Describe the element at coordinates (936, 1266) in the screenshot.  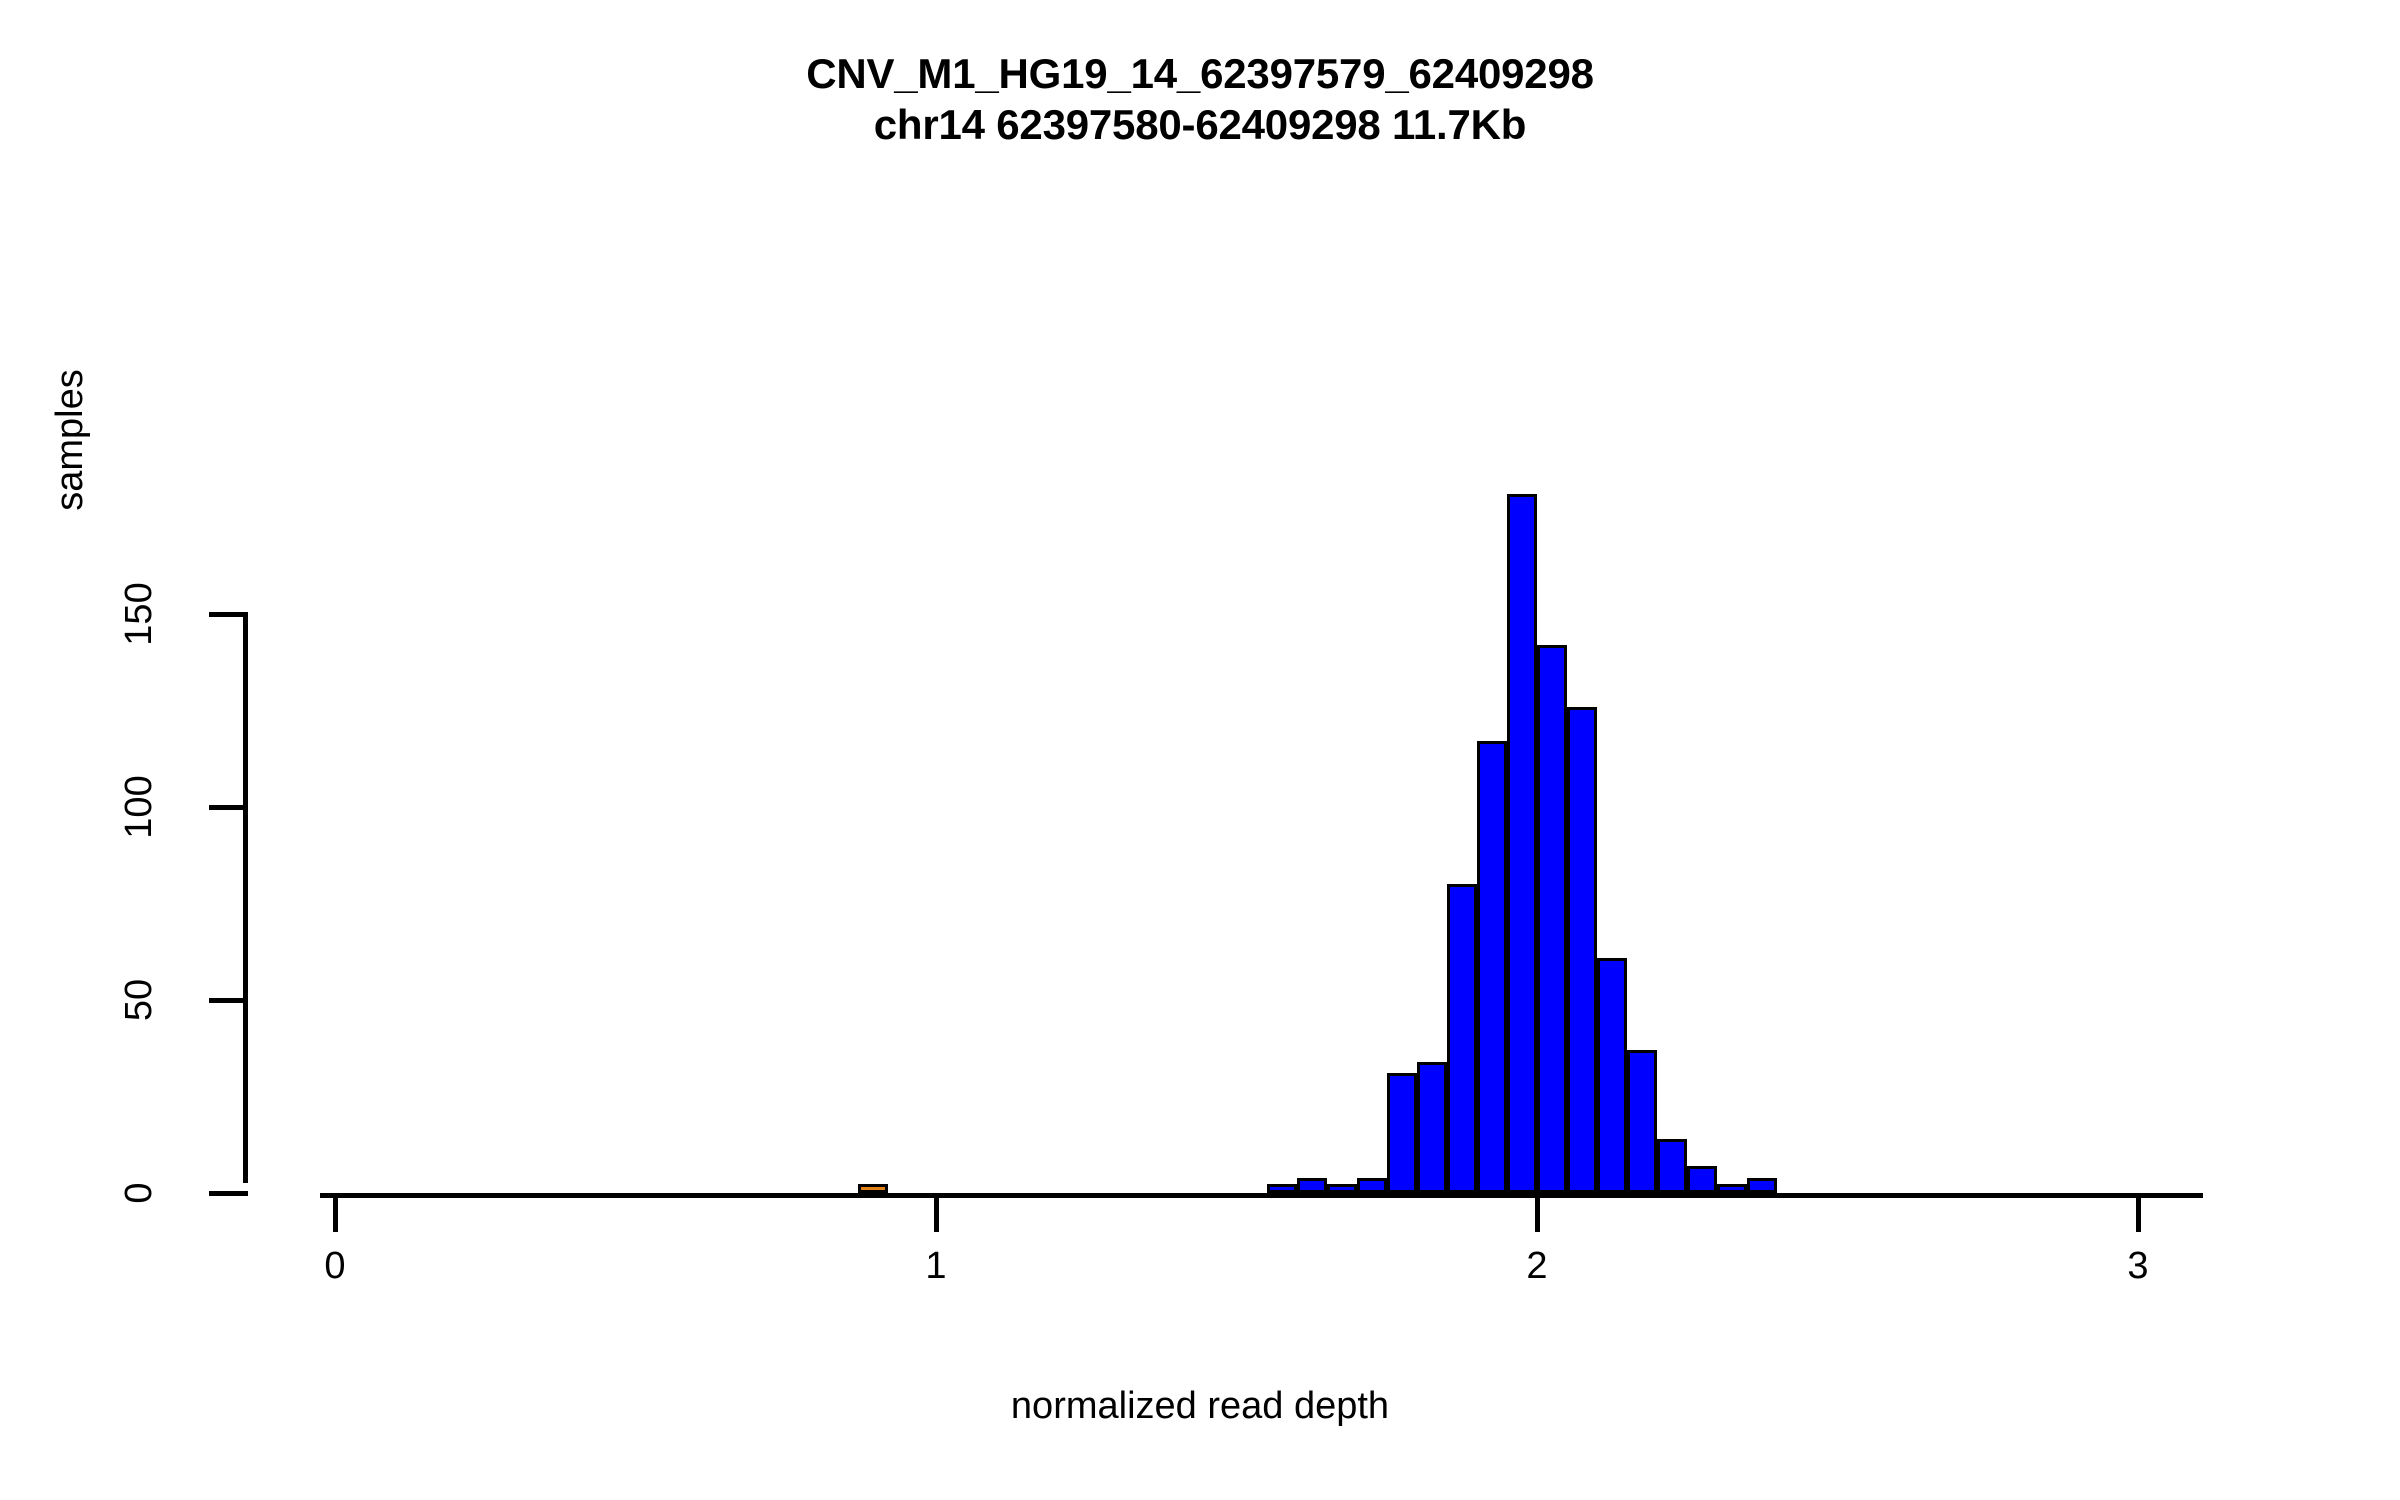
I see `x-tick-label-1: 1` at that location.